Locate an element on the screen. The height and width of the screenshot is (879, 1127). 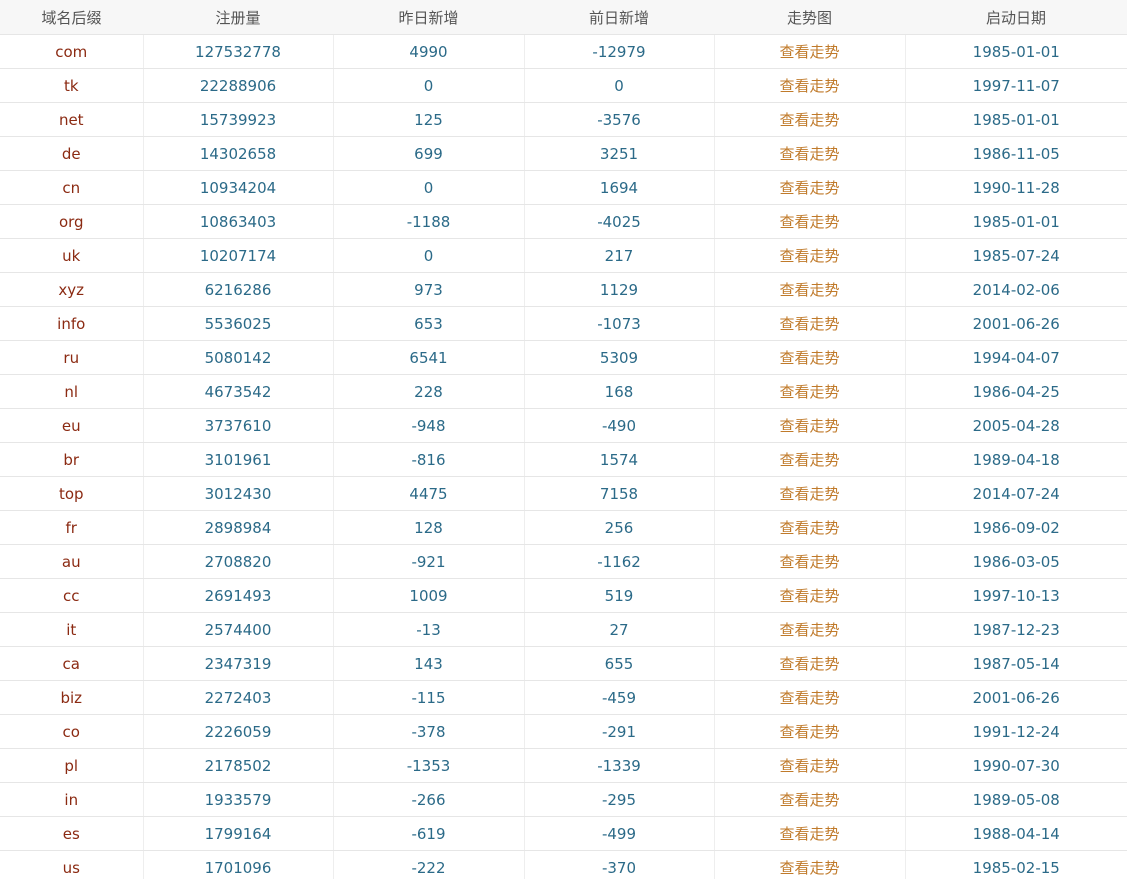
cell-day-before-new: 217 is located at coordinates (619, 255).